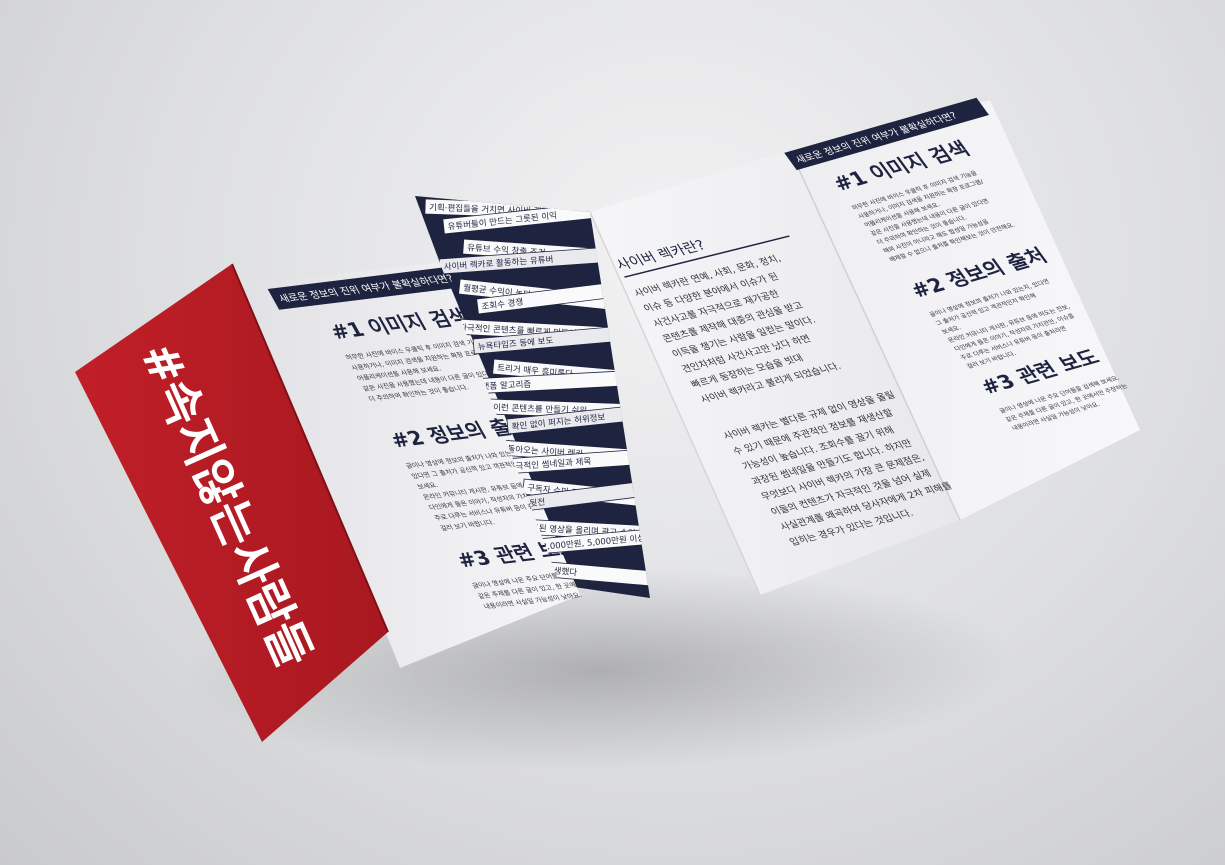 This screenshot has height=865, width=1225. Describe the element at coordinates (951, 330) in the screenshot. I see `right-s2-line: 보세요.` at that location.